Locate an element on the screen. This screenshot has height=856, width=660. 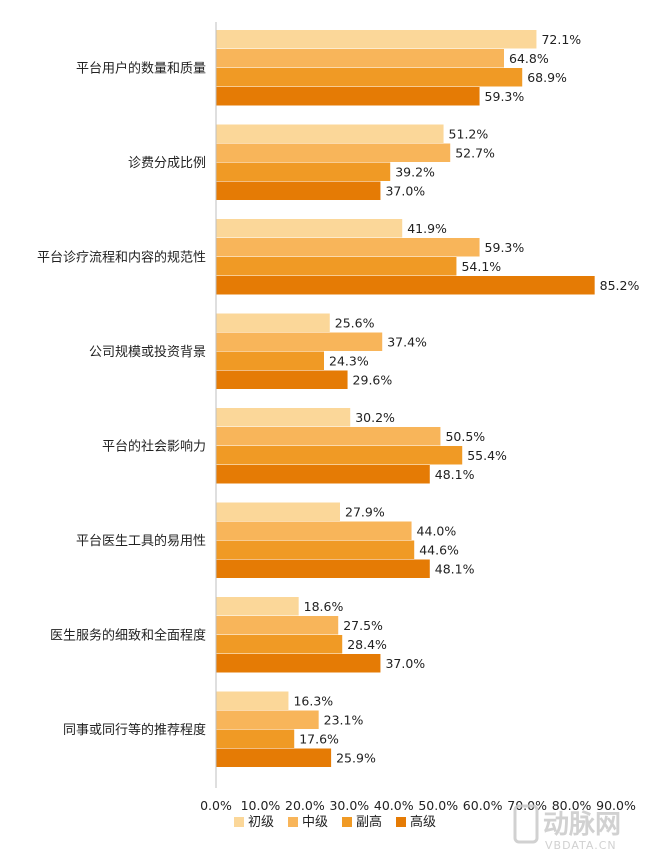
category-label: 医生服务的细致和全面程度 is located at coordinates (128, 635).